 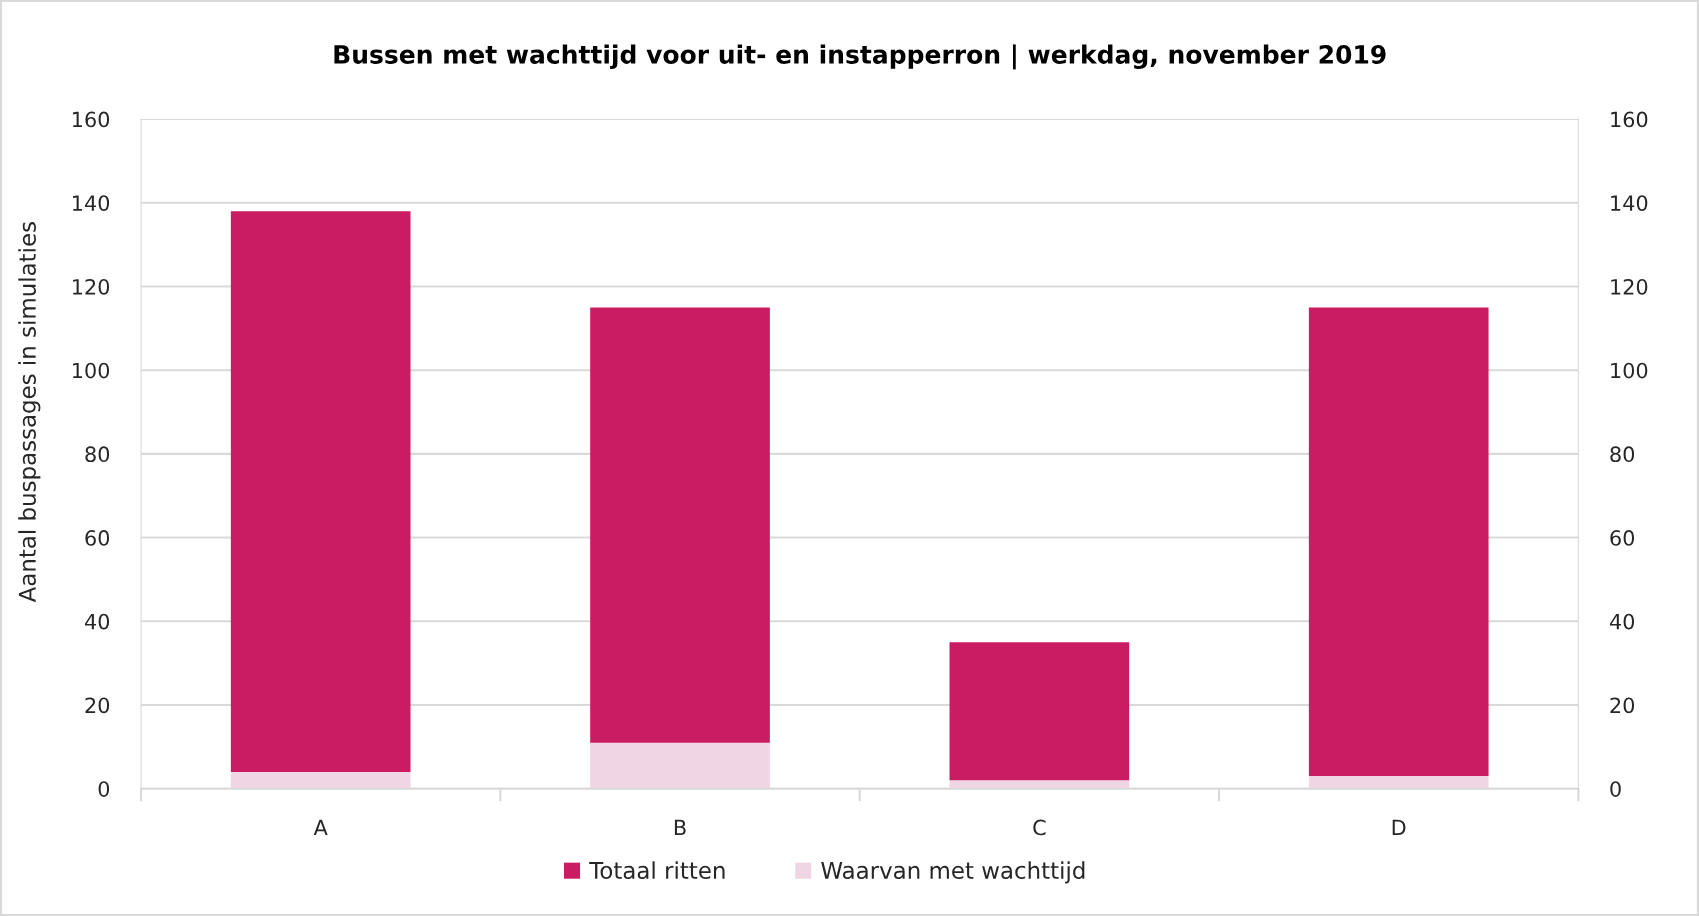 What do you see at coordinates (1399, 827) in the screenshot?
I see `x-tick-label: D` at bounding box center [1399, 827].